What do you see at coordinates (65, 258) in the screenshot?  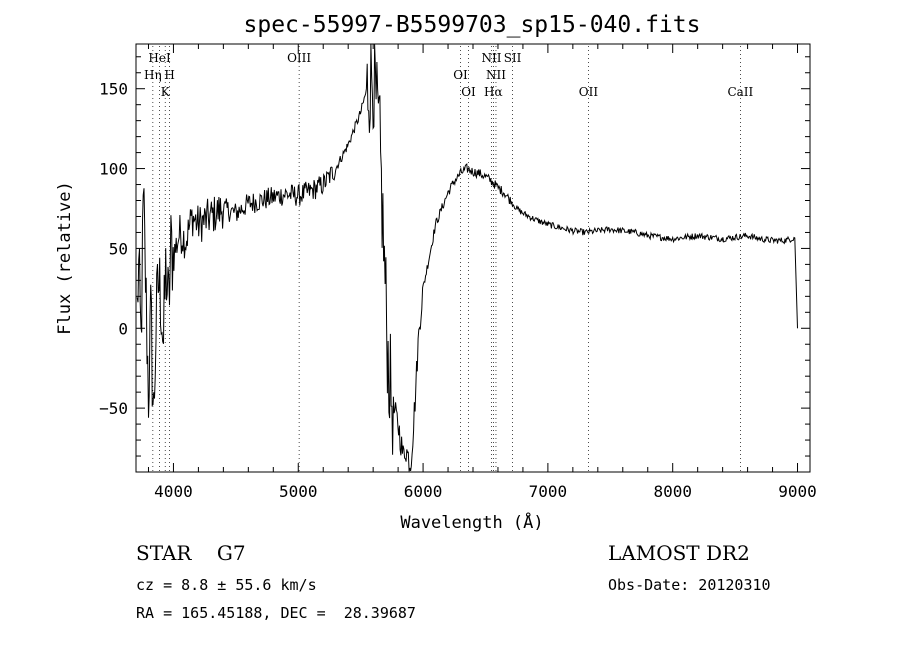 I see `y-axis-label: Flux (relative)` at bounding box center [65, 258].